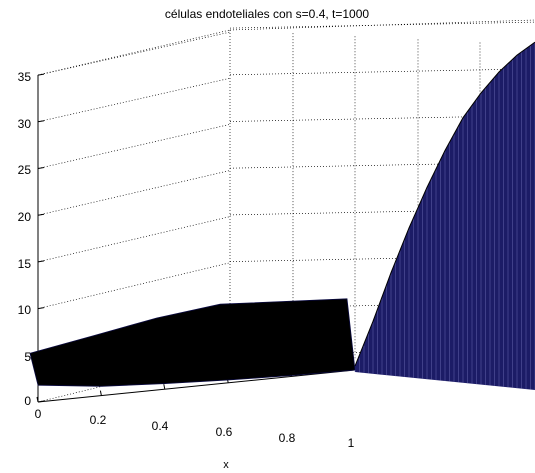 The width and height of the screenshot is (535, 473). Describe the element at coordinates (351, 443) in the screenshot. I see `x-tick-label: 1` at that location.